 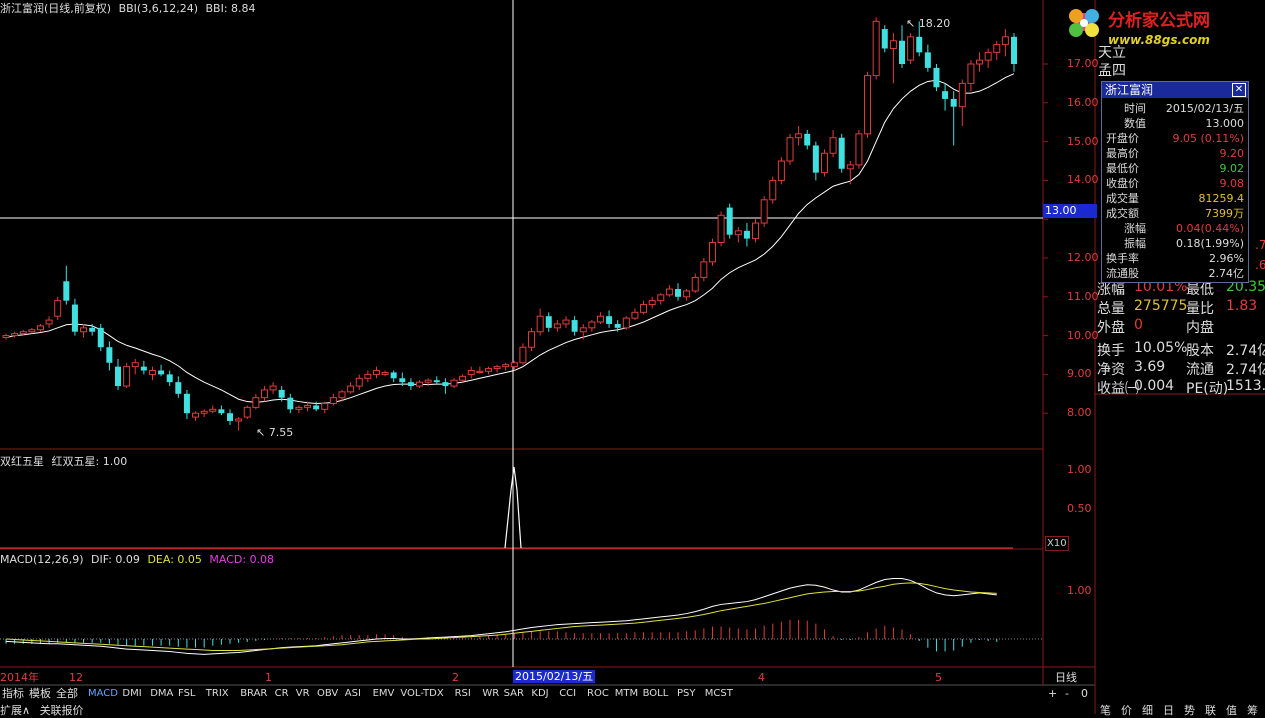 What do you see at coordinates (1079, 374) in the screenshot?
I see `main-ytick: 9.00` at bounding box center [1079, 374].